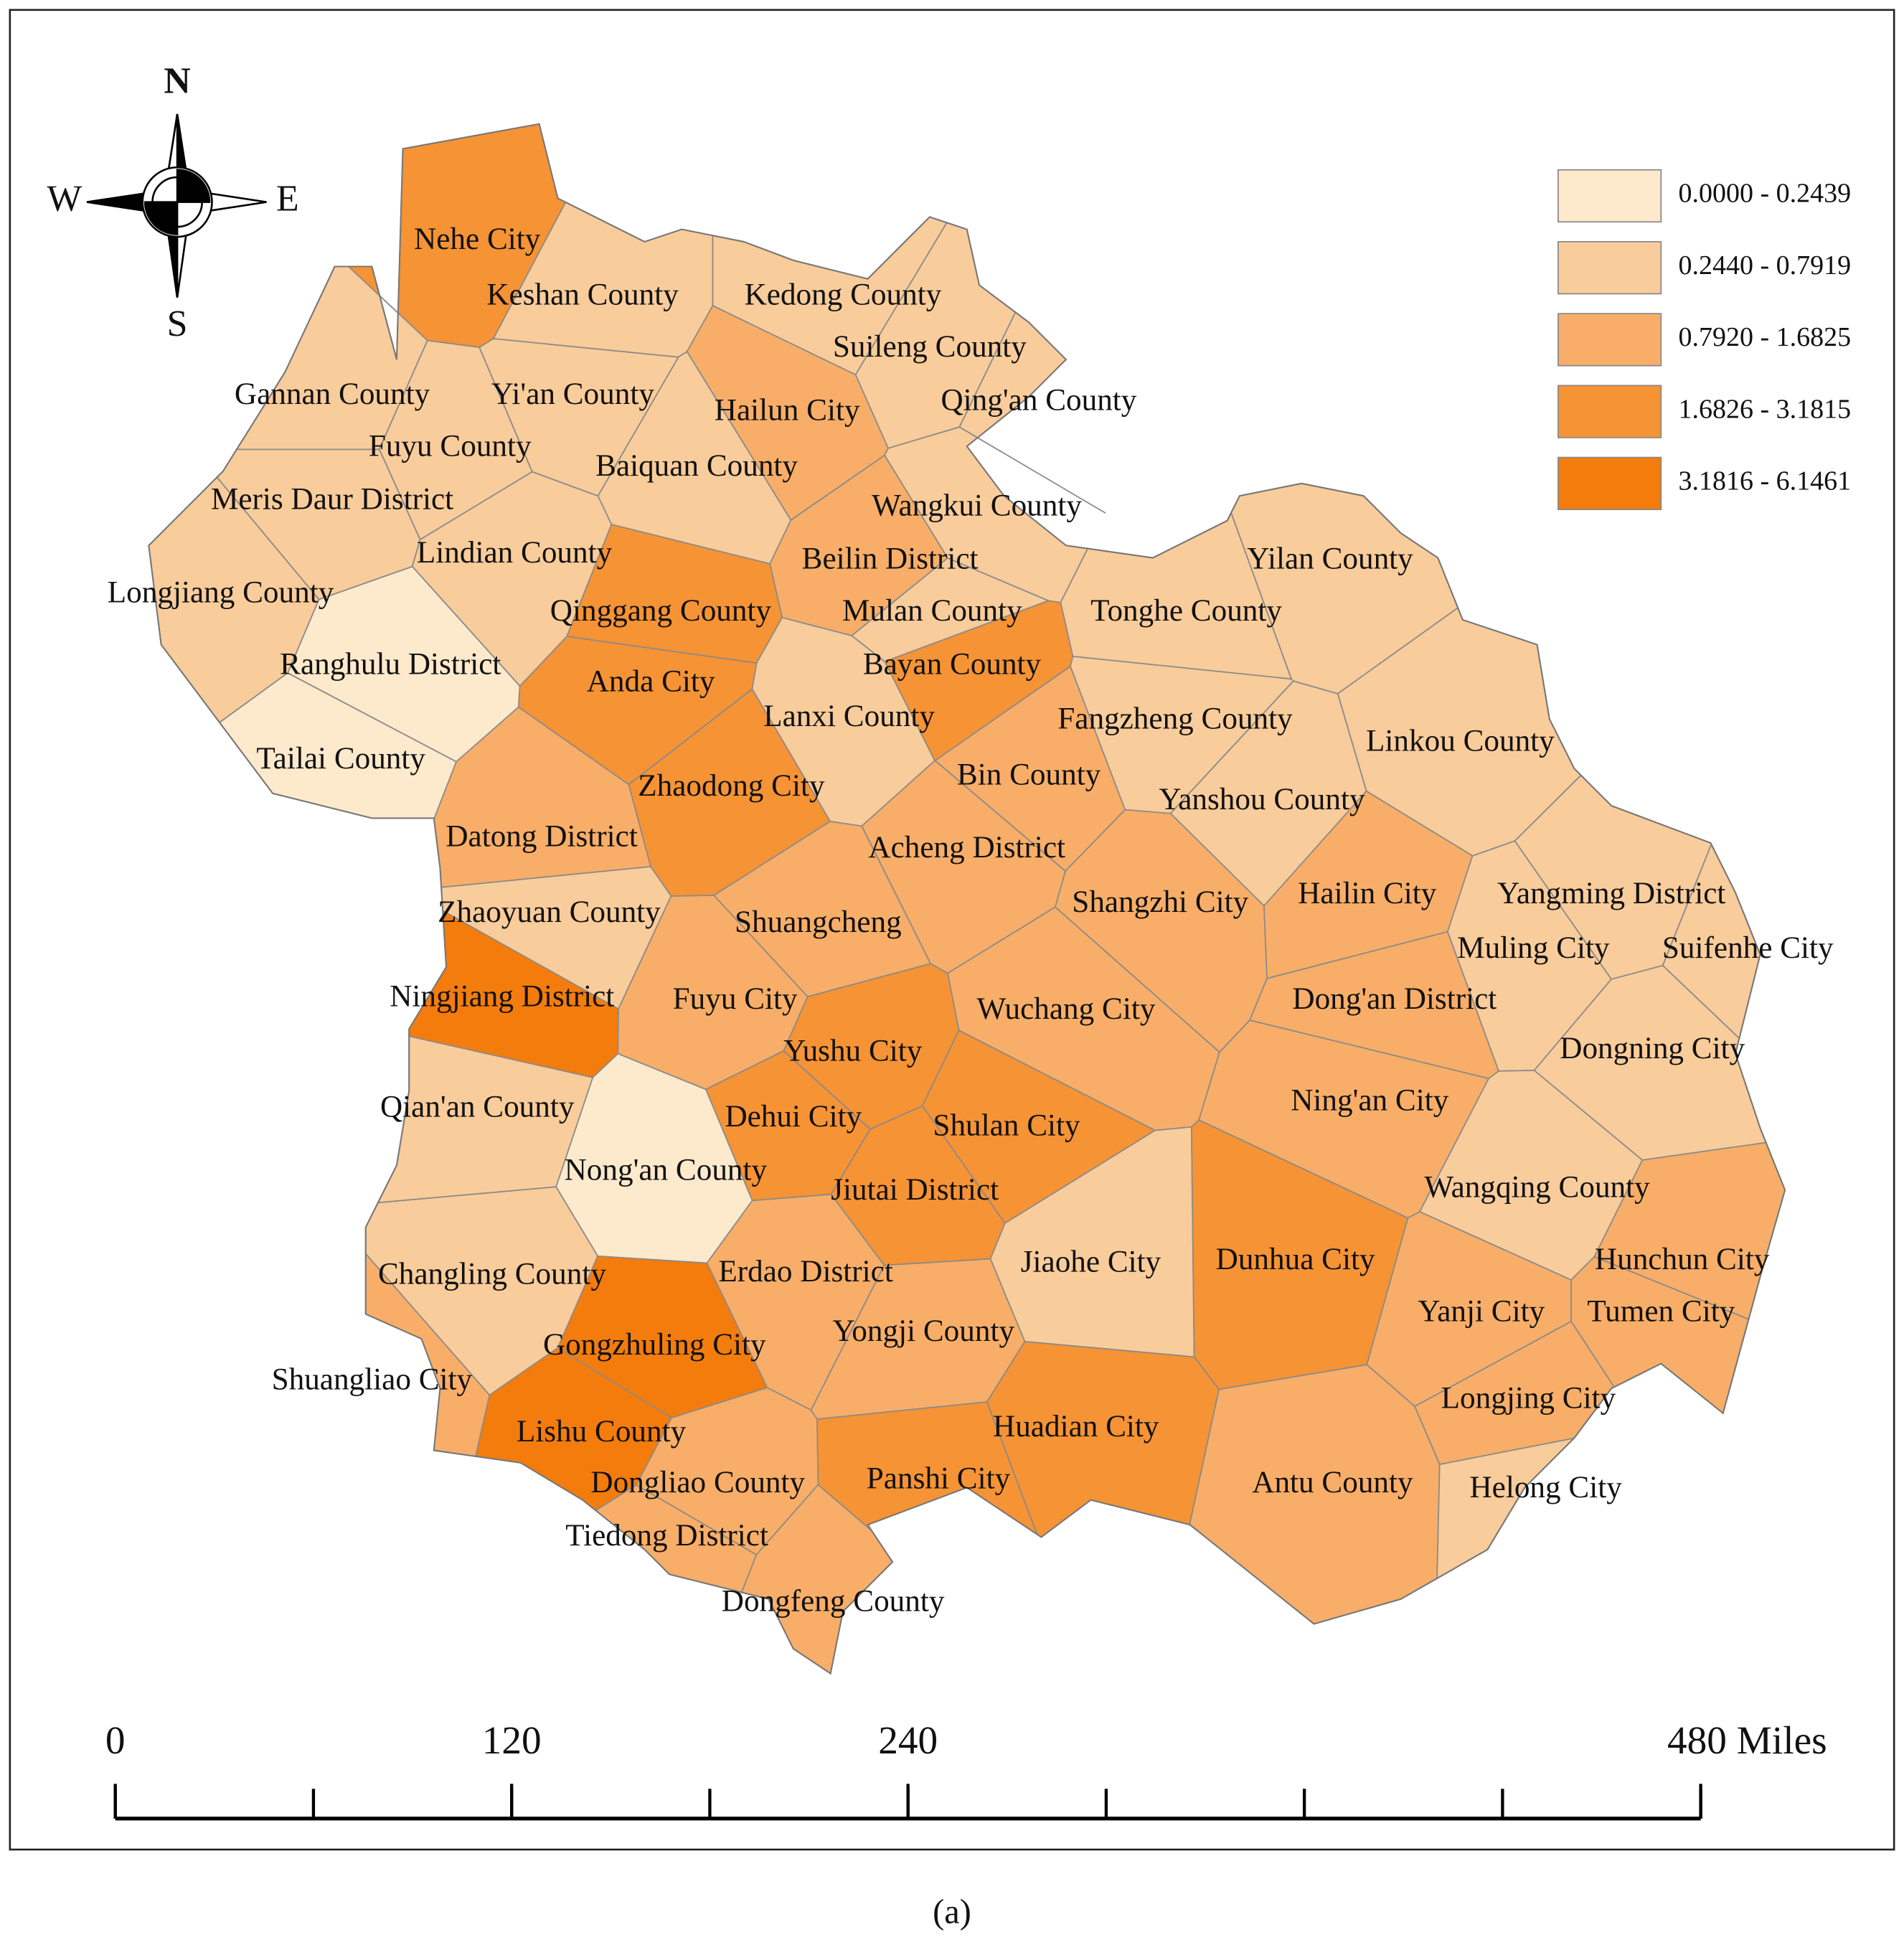 This screenshot has height=1945, width=1904. Describe the element at coordinates (793, 1117) in the screenshot. I see `region-label: Dehui City` at that location.